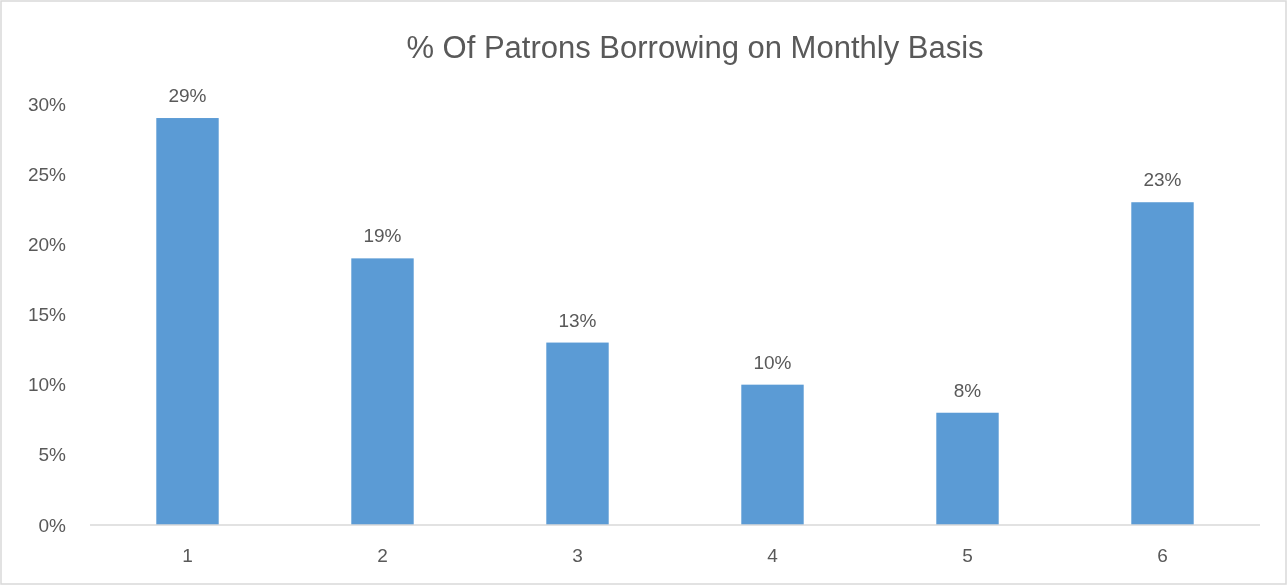  What do you see at coordinates (47, 315) in the screenshot?
I see `y-tick-label: 15%` at bounding box center [47, 315].